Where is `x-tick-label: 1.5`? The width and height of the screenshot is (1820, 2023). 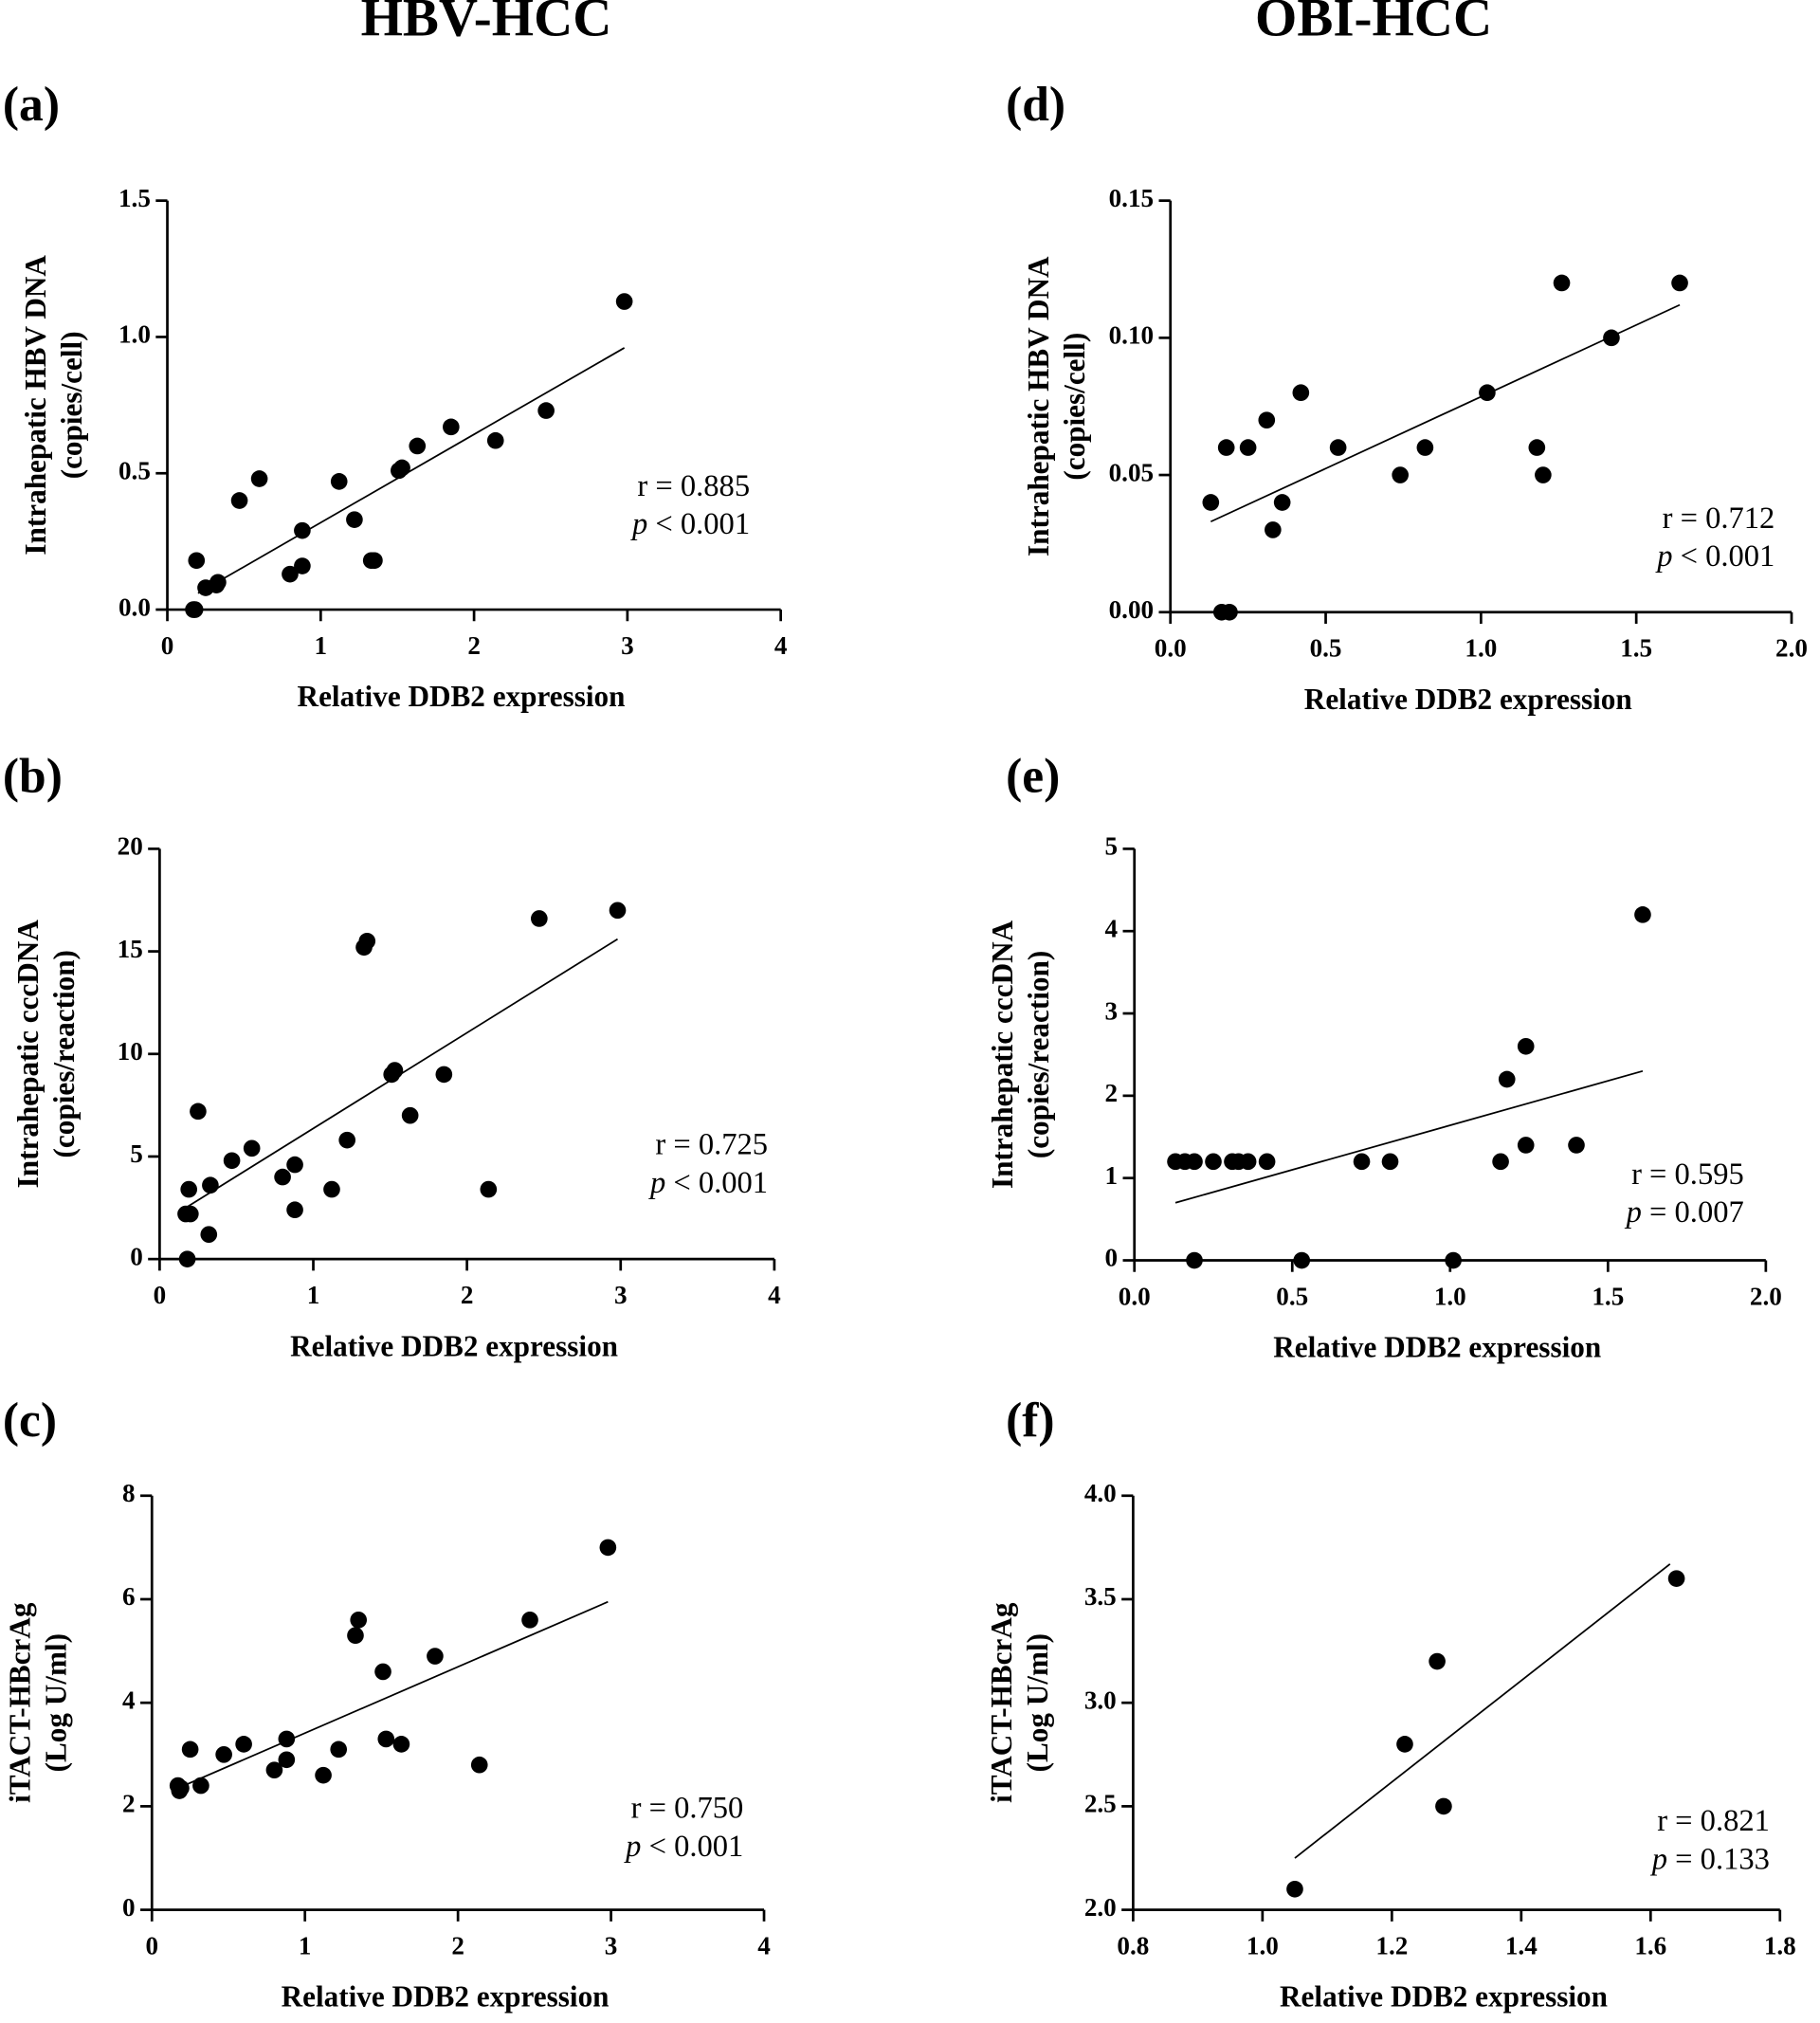 x-tick-label: 1.5 is located at coordinates (1608, 1296).